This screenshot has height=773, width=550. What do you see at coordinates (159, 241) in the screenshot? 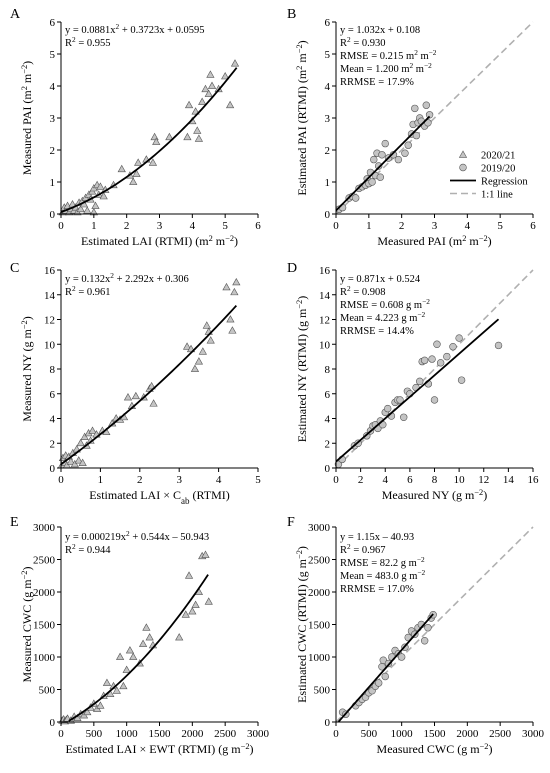
I see `x-axis-label: Estimated LAI (RTMI) (m2 m−2)` at bounding box center [159, 241].